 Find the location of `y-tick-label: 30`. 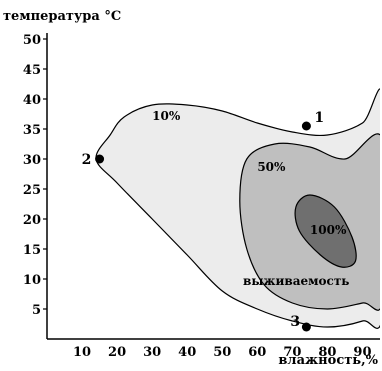

y-tick-label: 30 is located at coordinates (32, 160).